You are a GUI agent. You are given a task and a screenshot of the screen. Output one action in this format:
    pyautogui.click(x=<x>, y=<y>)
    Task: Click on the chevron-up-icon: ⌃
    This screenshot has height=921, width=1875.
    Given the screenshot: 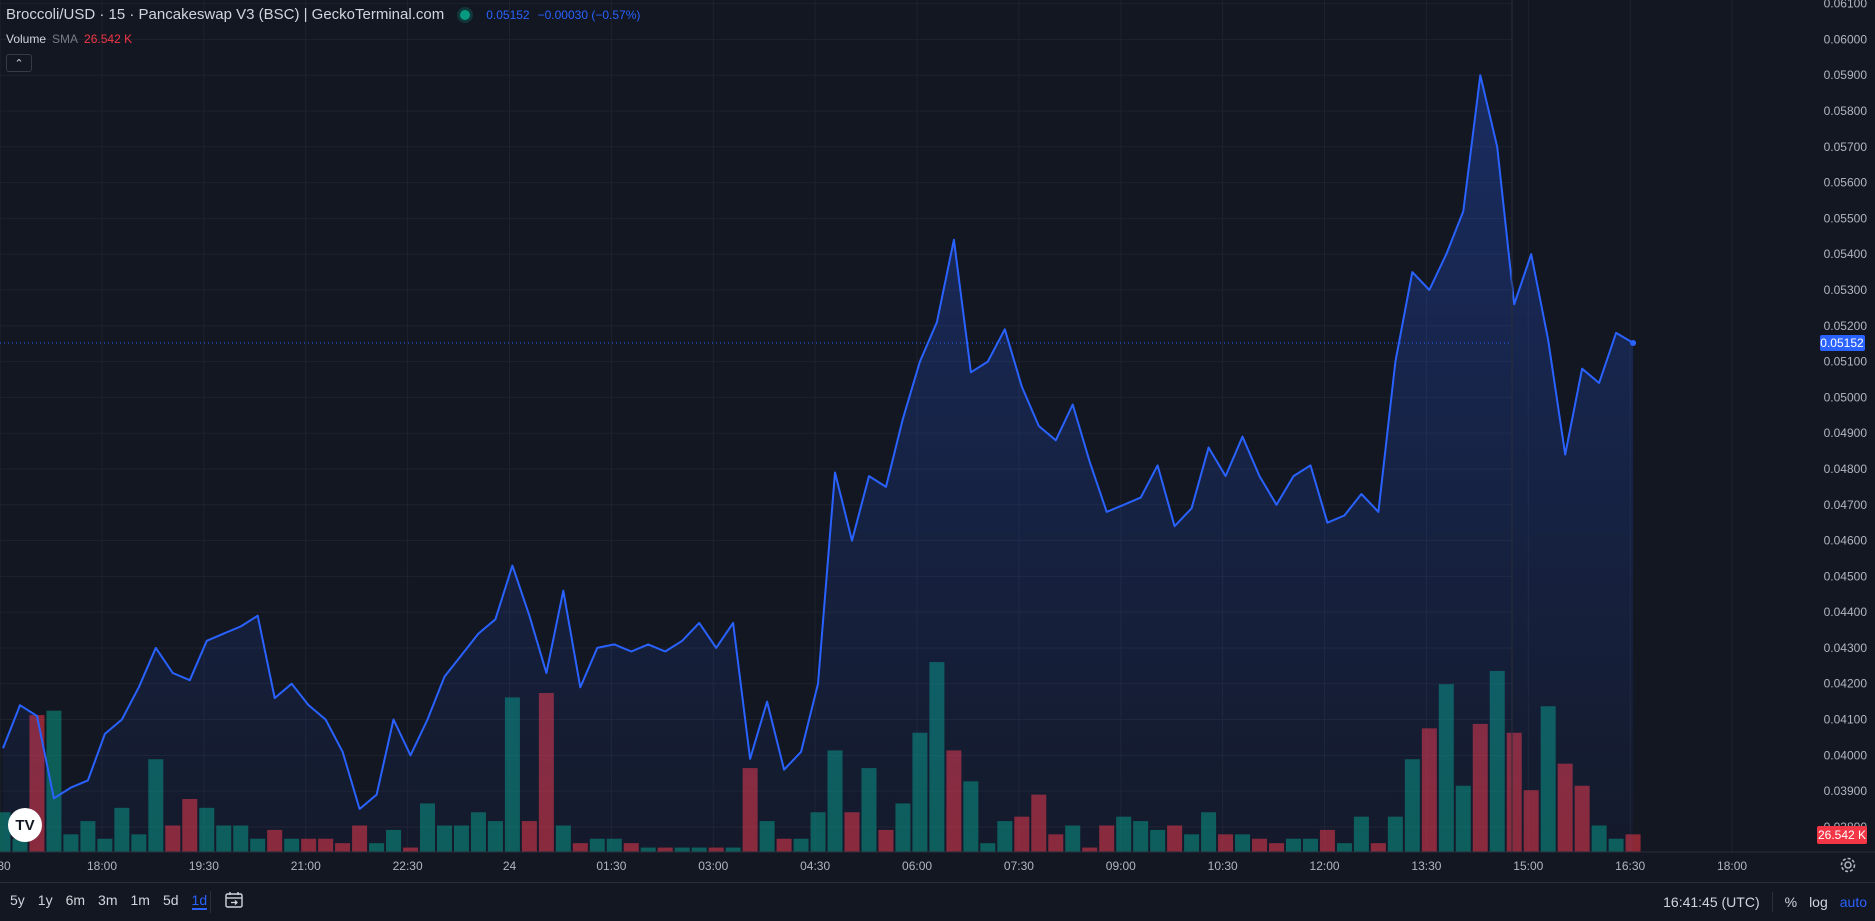 What is the action you would take?
    pyautogui.click(x=19, y=63)
    